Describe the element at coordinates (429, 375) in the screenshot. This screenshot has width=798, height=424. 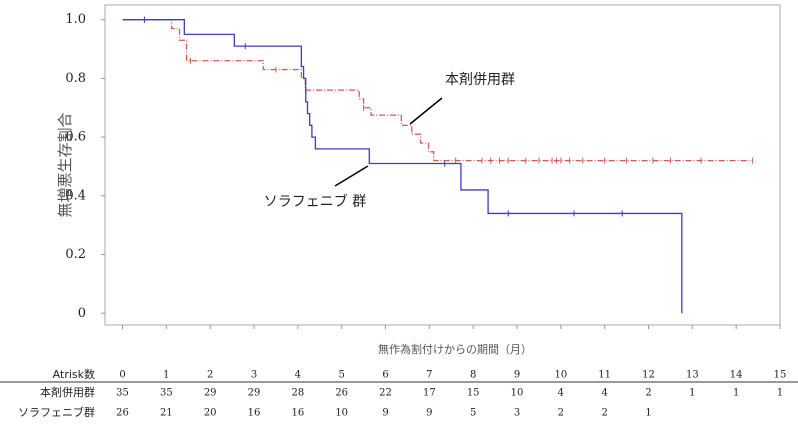
I see `x-tick-label: 7` at that location.